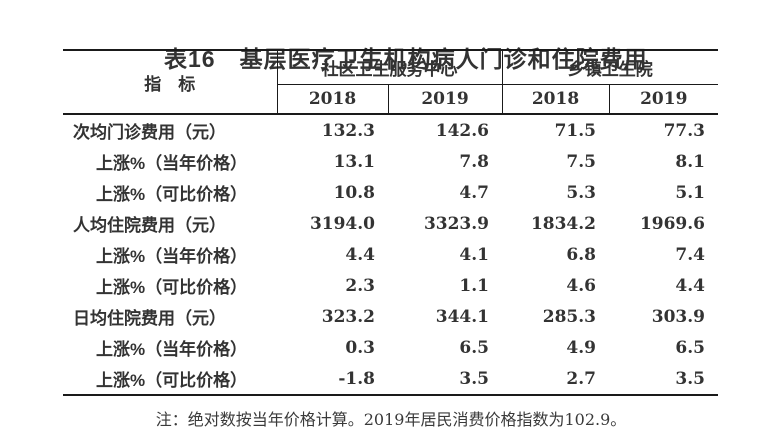 The image size is (782, 443). What do you see at coordinates (474, 192) in the screenshot?
I see `value-cell: 4.7` at bounding box center [474, 192].